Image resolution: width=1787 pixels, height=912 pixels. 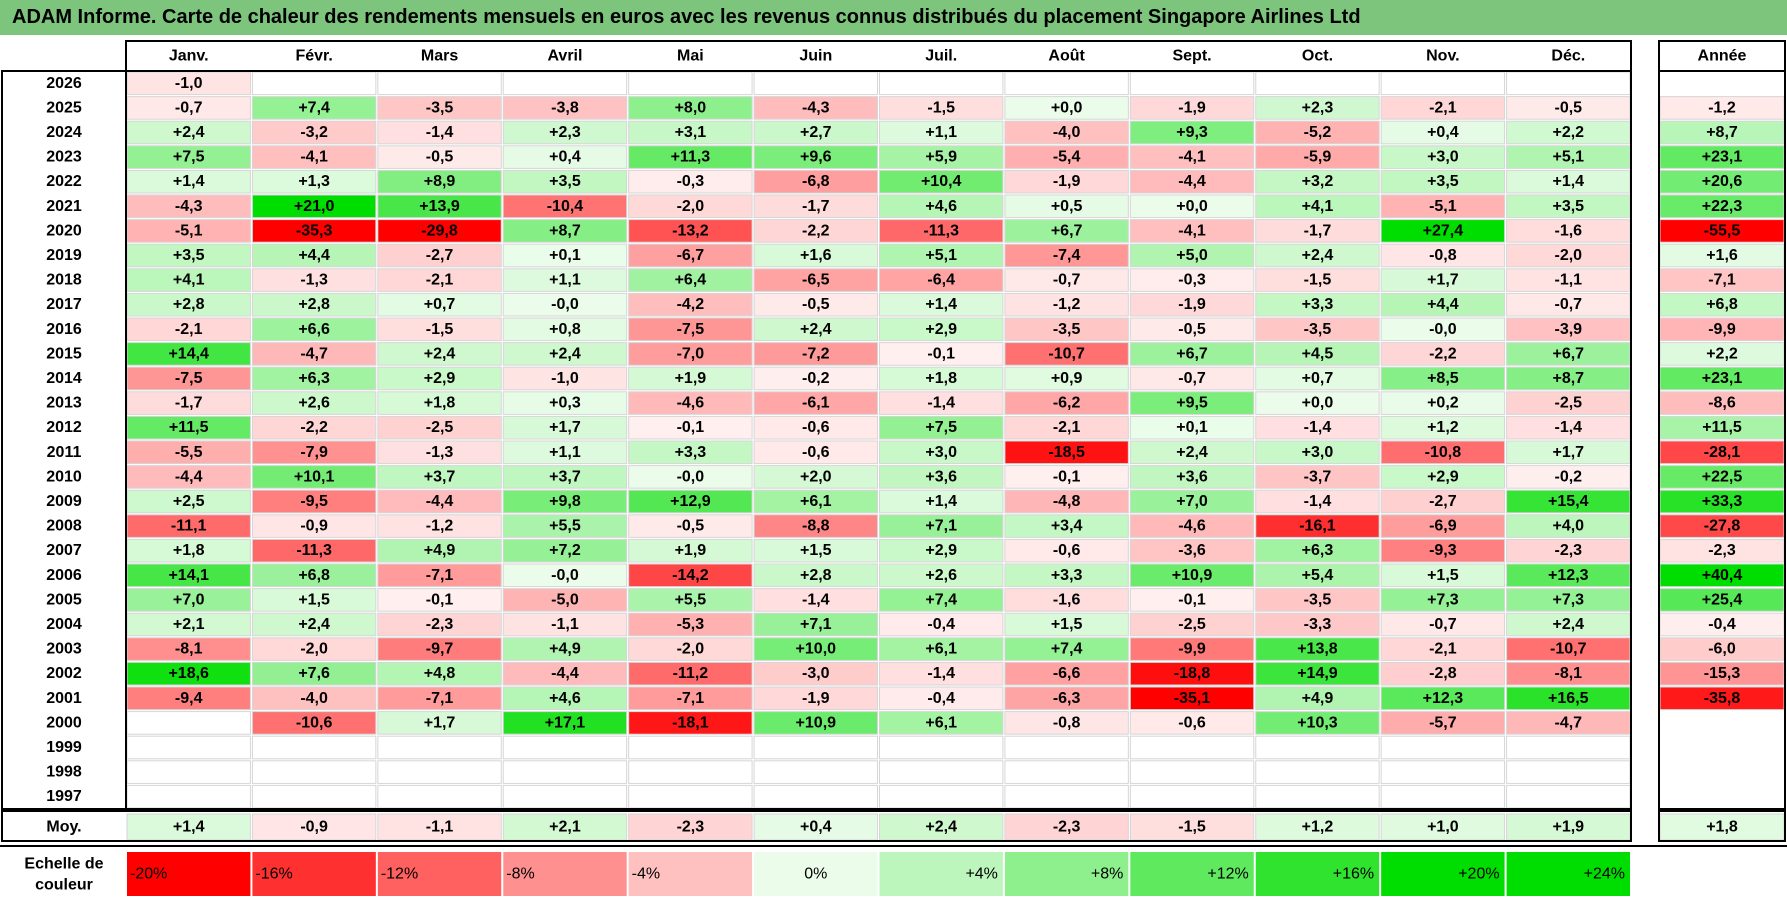 What do you see at coordinates (816, 624) in the screenshot?
I see `cell-value: +7,1` at bounding box center [816, 624].